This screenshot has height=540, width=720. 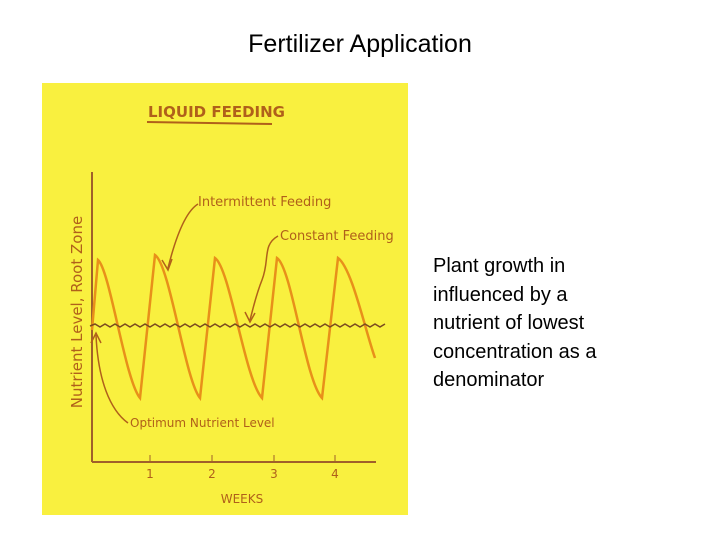 What do you see at coordinates (77, 312) in the screenshot?
I see `y-axis-label: Nutrient Level, Root Zone` at bounding box center [77, 312].